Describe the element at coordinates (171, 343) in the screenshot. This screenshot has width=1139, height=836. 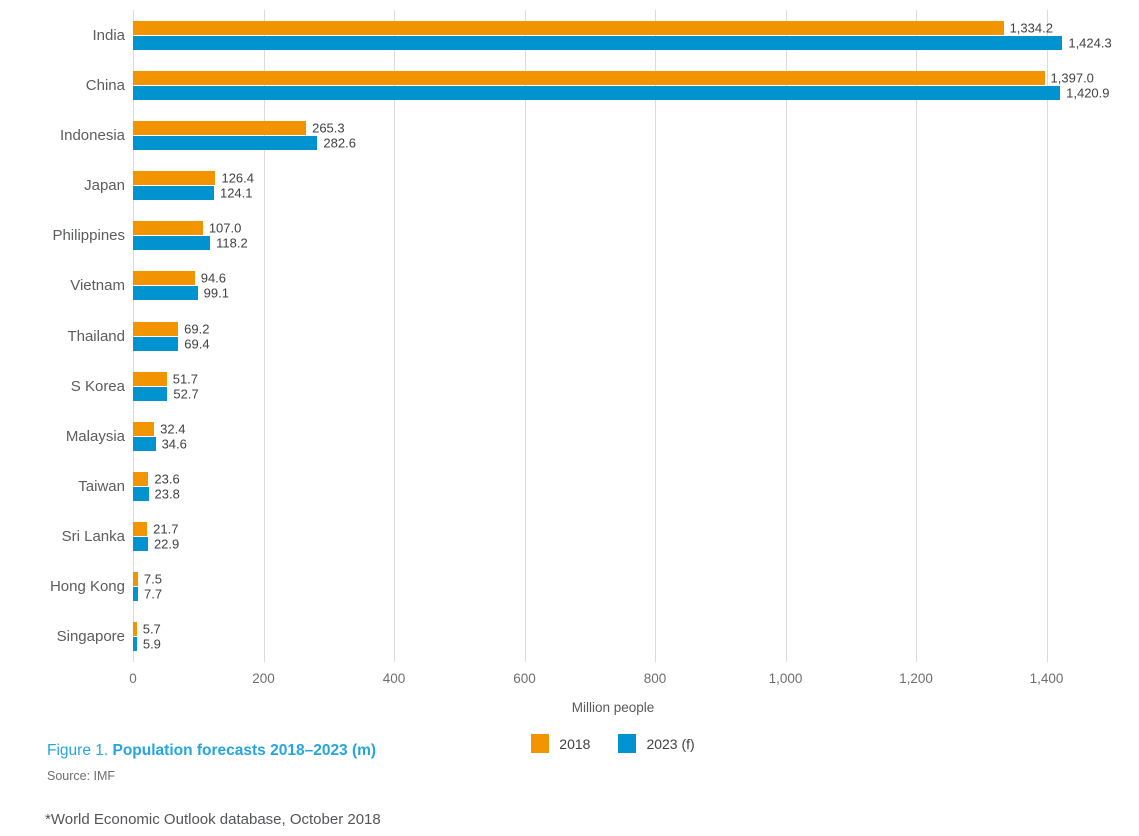
I see `bar-2023f-thailand: 69.4` at that location.